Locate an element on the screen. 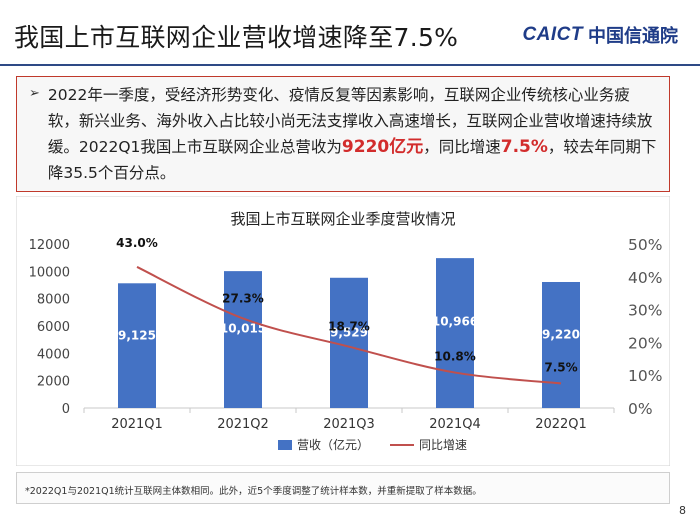 Image resolution: width=700 pixels, height=525 pixels. bar-data-label: 9,529 is located at coordinates (349, 332).